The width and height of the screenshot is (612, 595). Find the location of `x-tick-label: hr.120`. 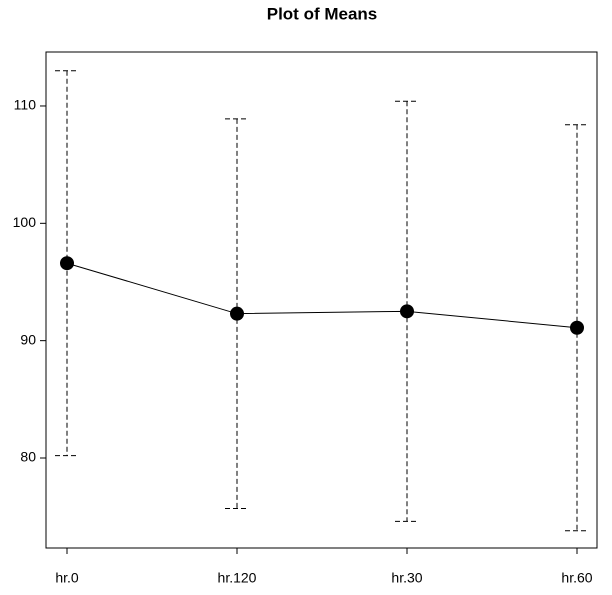

x-tick-label: hr.120 is located at coordinates (237, 578).